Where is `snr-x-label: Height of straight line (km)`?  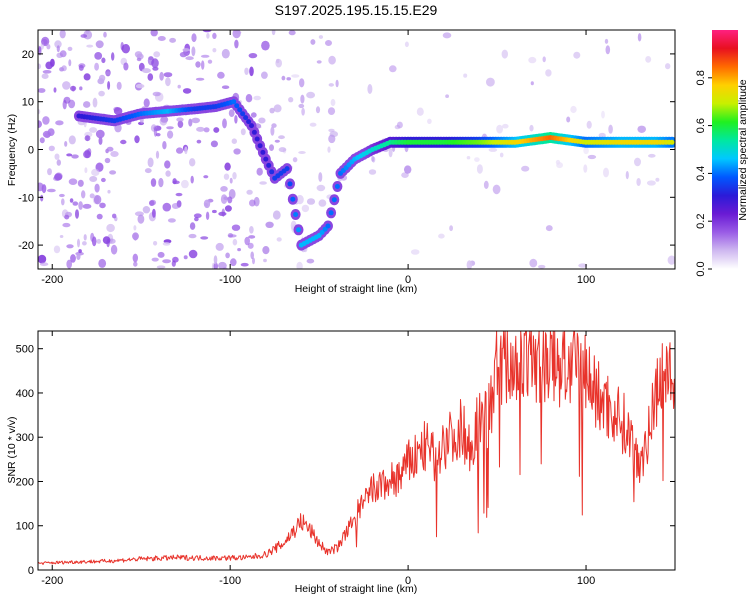 snr-x-label: Height of straight line (km) is located at coordinates (356, 589).